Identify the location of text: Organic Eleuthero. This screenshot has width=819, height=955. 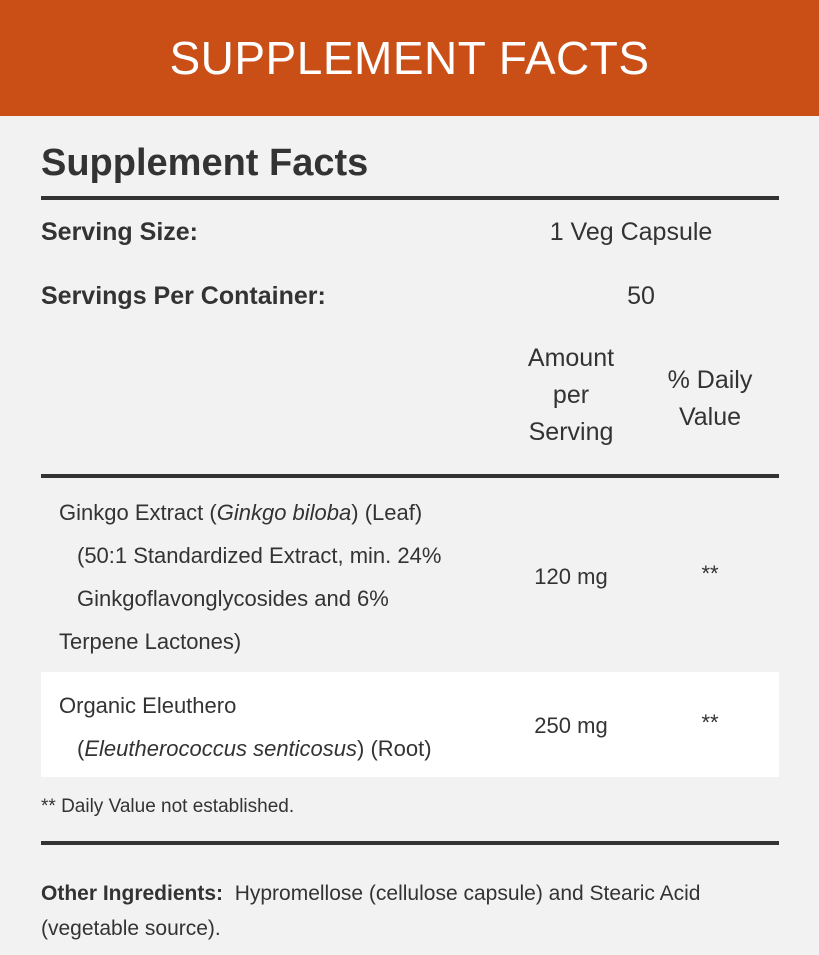
(148, 705).